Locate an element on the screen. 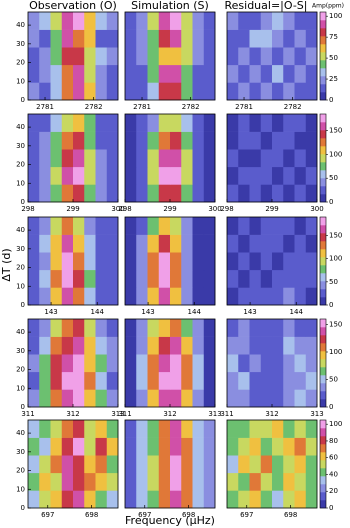 This screenshot has height=528, width=350. x-tick-label: 697 is located at coordinates (144, 515).